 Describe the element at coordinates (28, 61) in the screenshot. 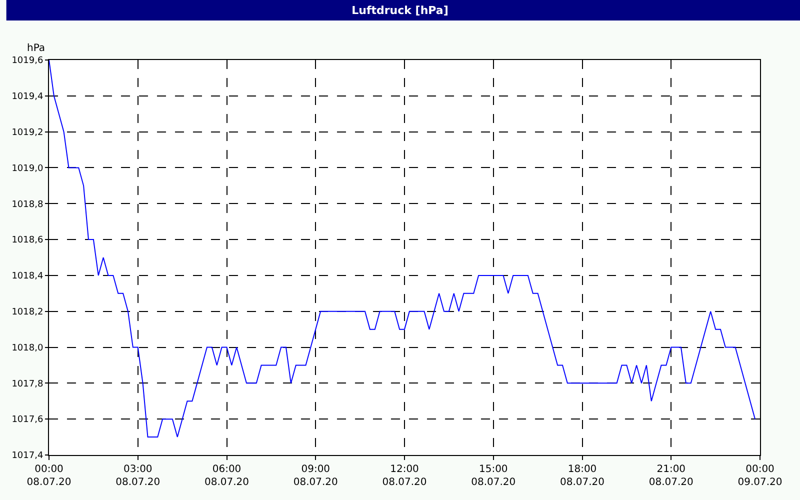

I see `y-tick-label: 1019,6` at that location.